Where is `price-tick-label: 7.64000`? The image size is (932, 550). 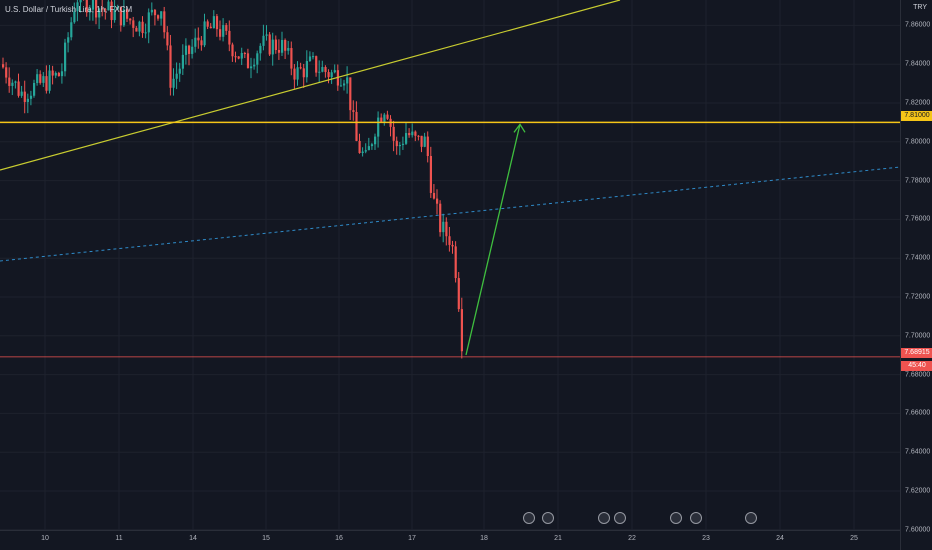
price-tick-label: 7.64000 is located at coordinates (918, 452).